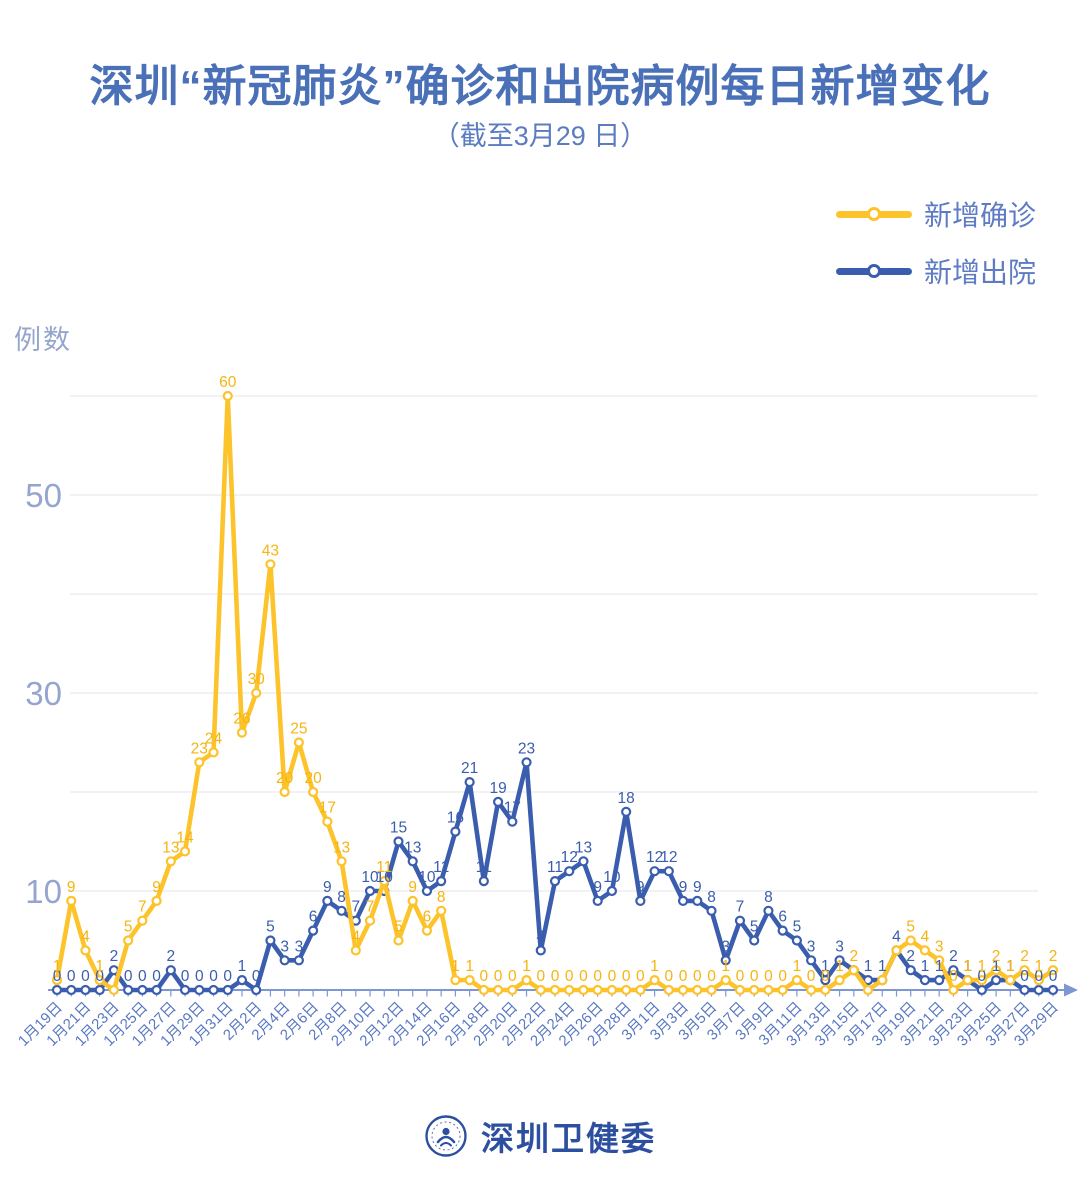  What do you see at coordinates (185, 837) in the screenshot?
I see `svg-text: 14` at bounding box center [185, 837].